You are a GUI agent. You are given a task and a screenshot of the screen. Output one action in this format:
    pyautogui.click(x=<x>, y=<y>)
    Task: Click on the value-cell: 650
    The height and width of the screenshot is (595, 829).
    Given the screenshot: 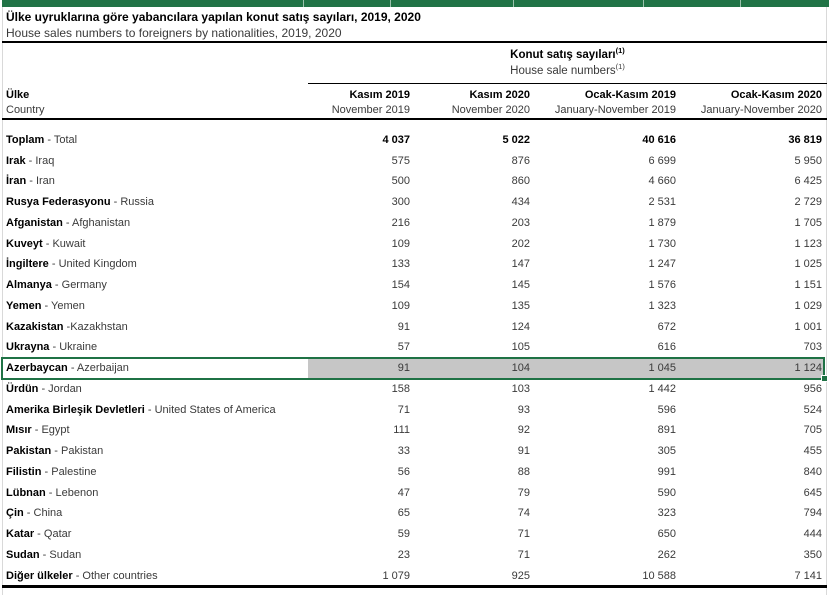 What is the action you would take?
    pyautogui.click(x=666, y=534)
    